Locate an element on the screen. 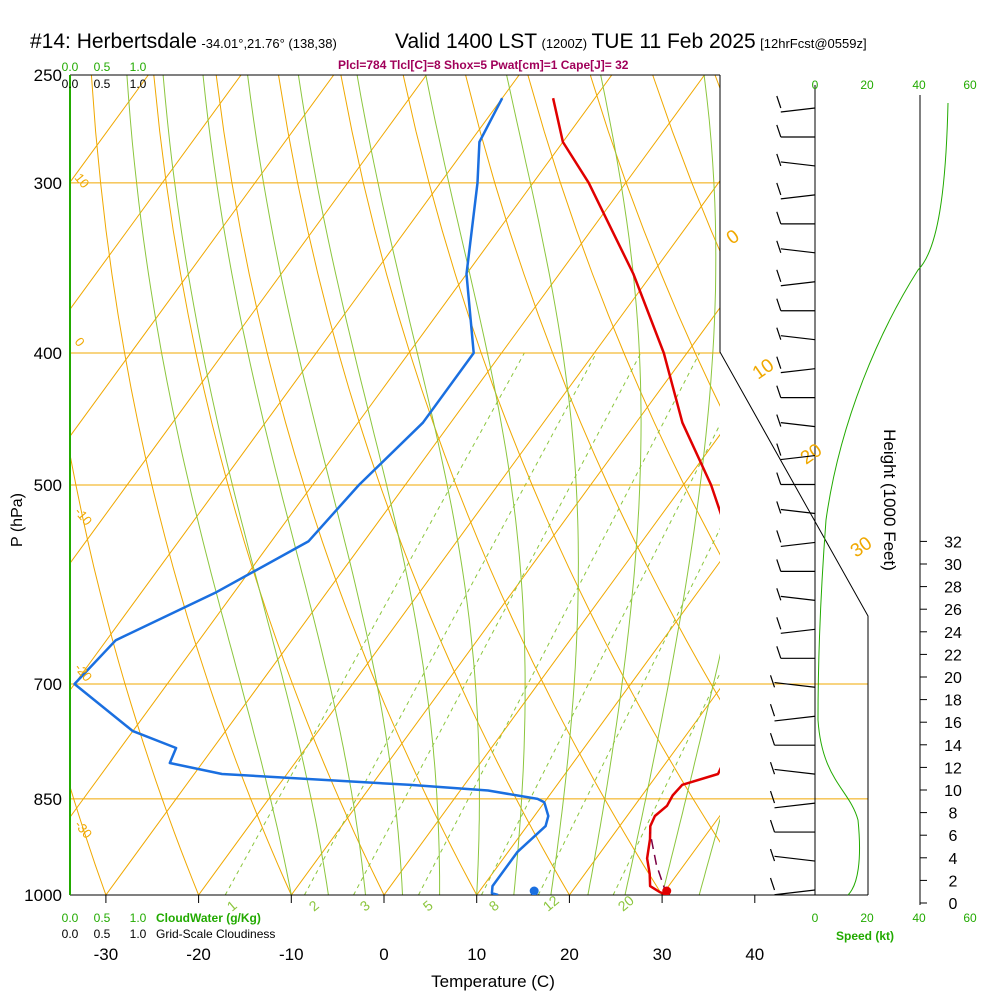  mixing-ratio-label: 2 is located at coordinates (314, 905).